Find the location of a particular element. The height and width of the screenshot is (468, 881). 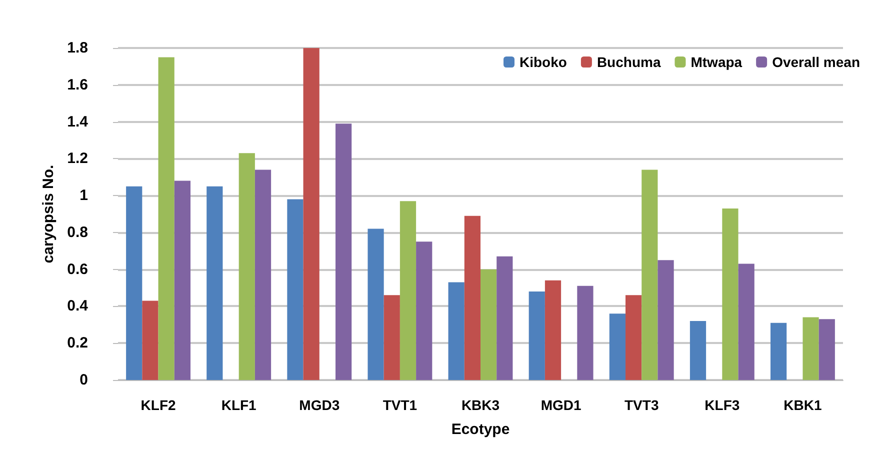

legend-label: Mtwapa is located at coordinates (716, 62).